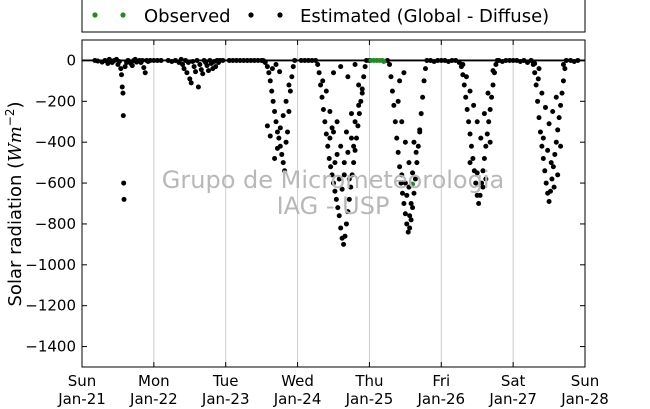  I want to click on x-tick-day-label: Wed, so click(297, 381).